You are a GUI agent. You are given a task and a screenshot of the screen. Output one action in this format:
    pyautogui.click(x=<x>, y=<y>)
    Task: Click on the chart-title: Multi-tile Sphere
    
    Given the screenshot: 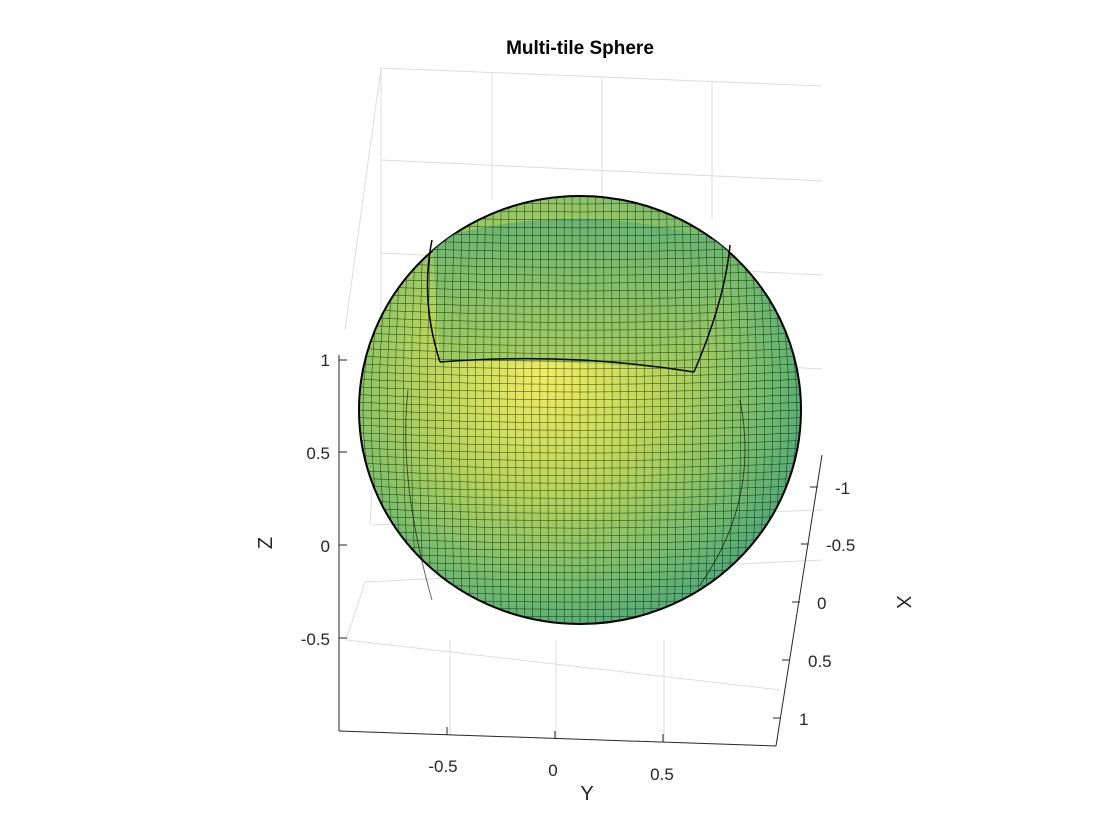 What is the action you would take?
    pyautogui.click(x=580, y=48)
    